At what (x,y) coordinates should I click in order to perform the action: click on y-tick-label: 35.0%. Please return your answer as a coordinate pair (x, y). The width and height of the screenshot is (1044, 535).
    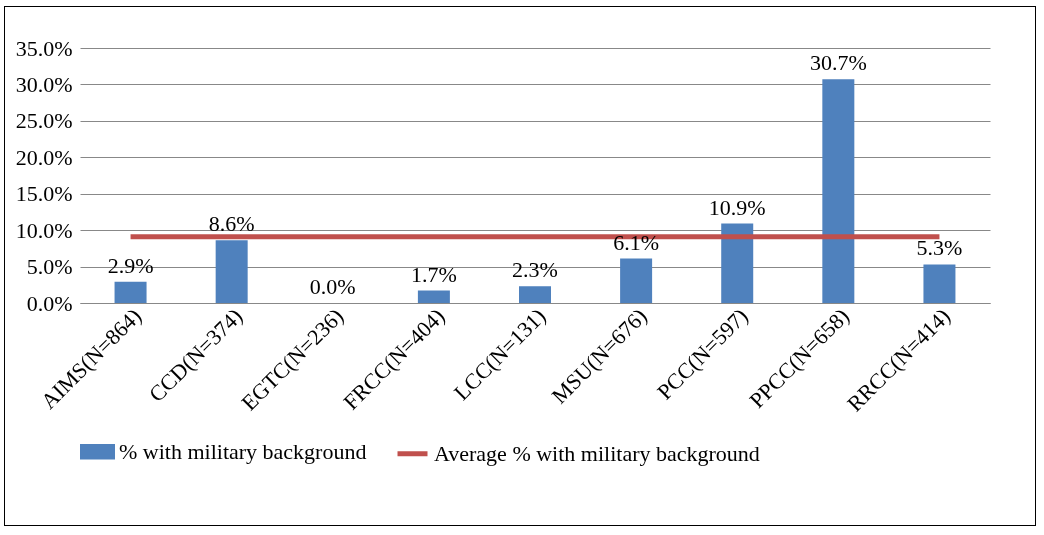
    Looking at the image, I should click on (44, 48).